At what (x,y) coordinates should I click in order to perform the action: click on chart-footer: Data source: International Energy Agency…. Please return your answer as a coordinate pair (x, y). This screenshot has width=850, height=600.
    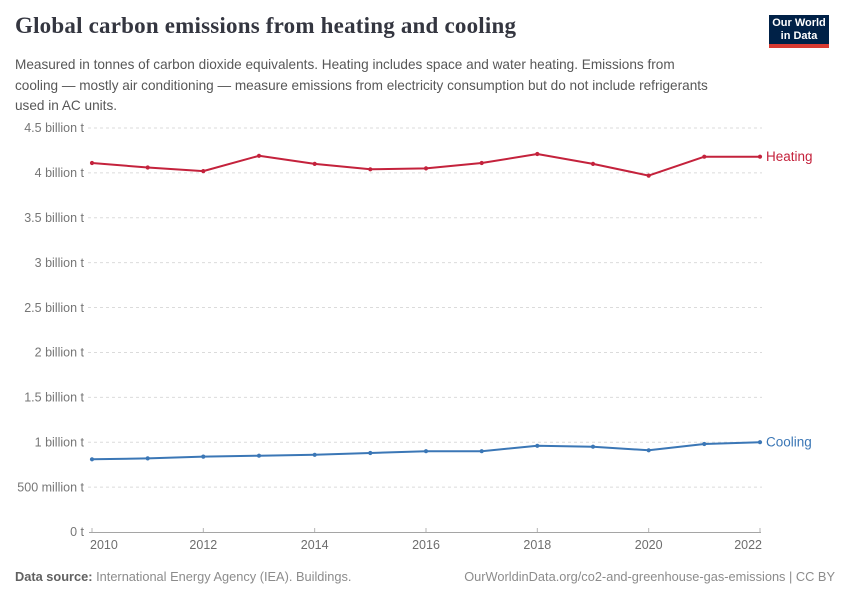
    Looking at the image, I should click on (425, 576).